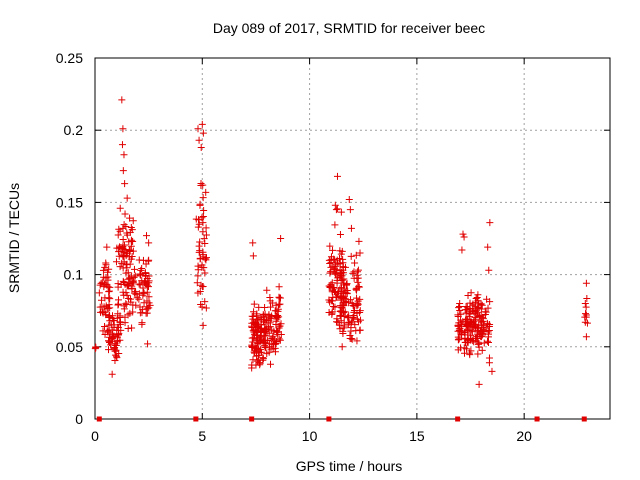 This screenshot has height=480, width=640. I want to click on y-tick-label: 0.15, so click(69, 202).